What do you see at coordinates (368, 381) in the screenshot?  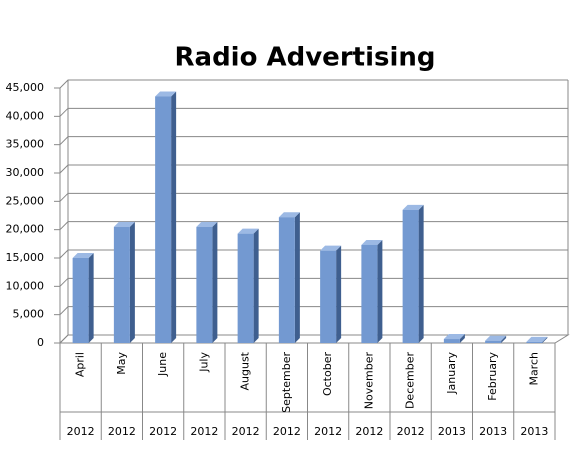 I see `x-tick-label: November` at bounding box center [368, 381].